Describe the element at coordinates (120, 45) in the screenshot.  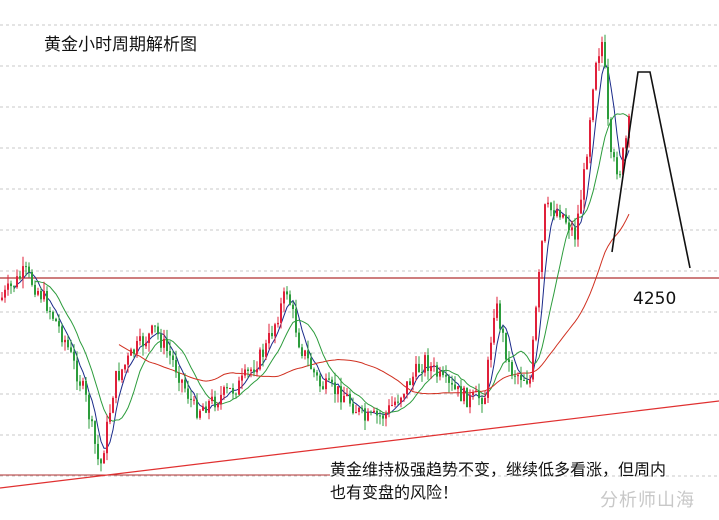
I see `chart-title: 黄金小时周期解析图` at that location.